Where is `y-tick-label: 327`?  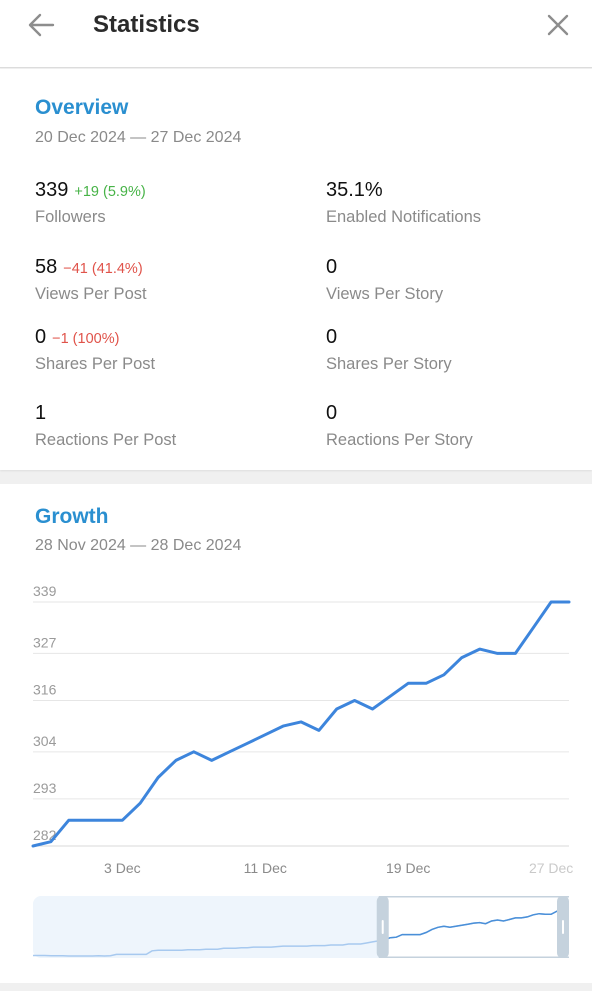 y-tick-label: 327 is located at coordinates (45, 642).